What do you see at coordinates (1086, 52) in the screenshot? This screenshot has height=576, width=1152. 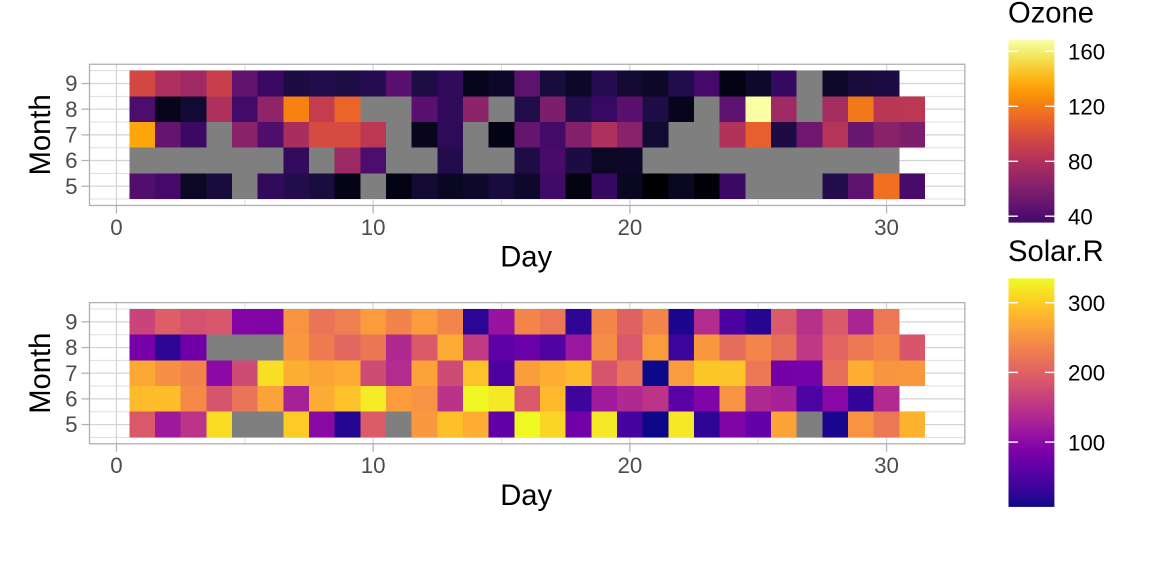 I see `svg-text: 160` at bounding box center [1086, 52].